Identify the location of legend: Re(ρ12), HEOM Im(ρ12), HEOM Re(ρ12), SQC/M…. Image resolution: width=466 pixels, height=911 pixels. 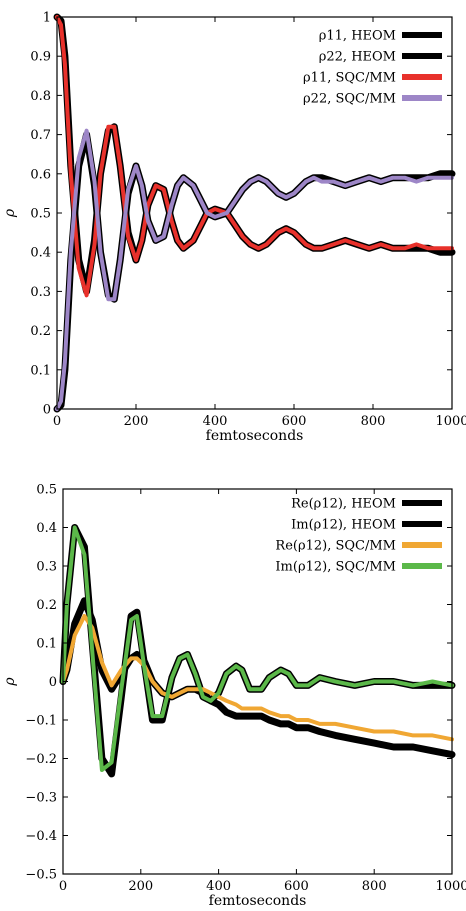
(358, 536).